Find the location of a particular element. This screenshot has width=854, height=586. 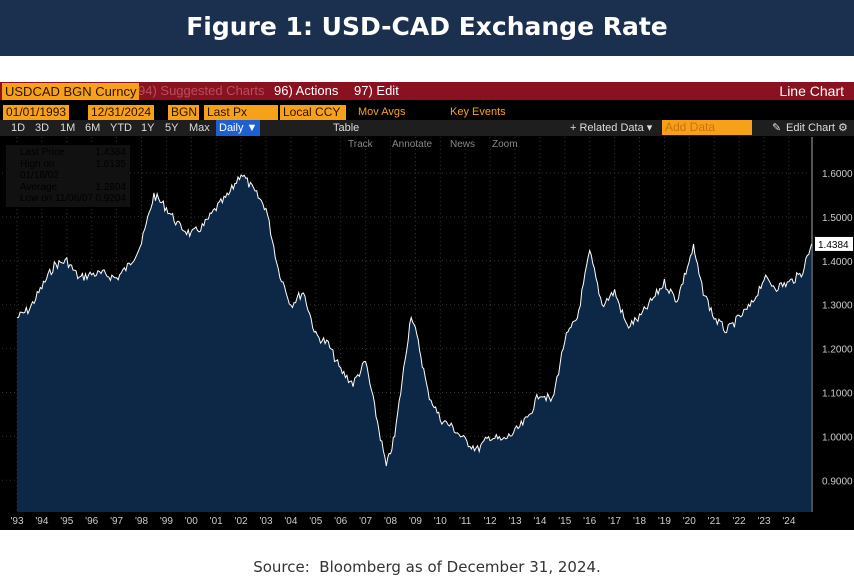

y-tick-label: 1.2000 is located at coordinates (837, 350).